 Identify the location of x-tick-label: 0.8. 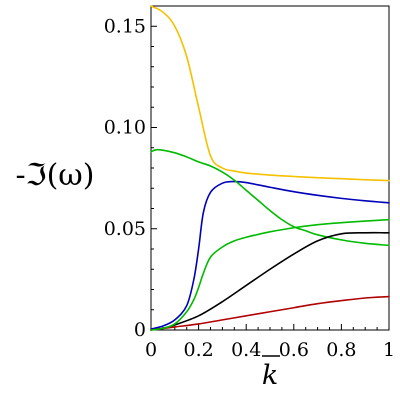
(341, 350).